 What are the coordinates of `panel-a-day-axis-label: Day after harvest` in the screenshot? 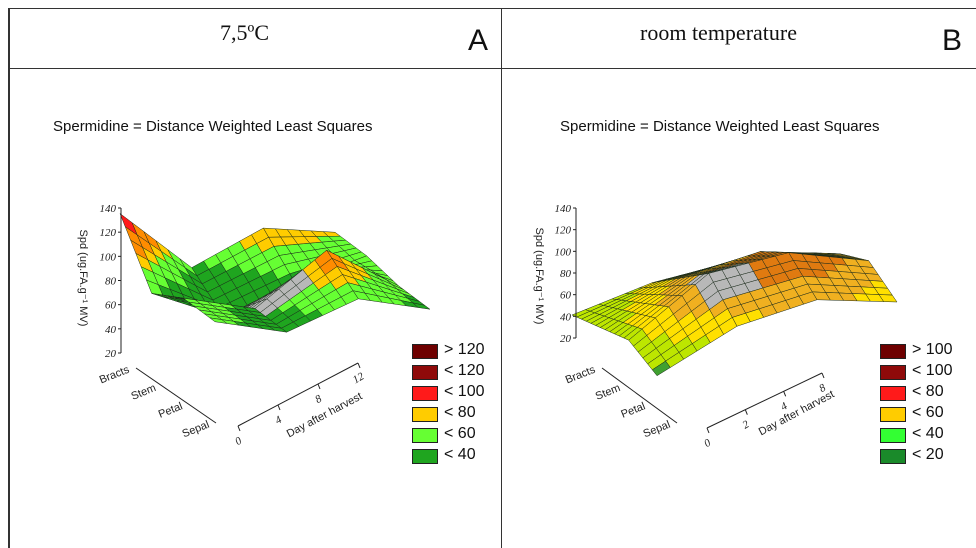 It's located at (325, 415).